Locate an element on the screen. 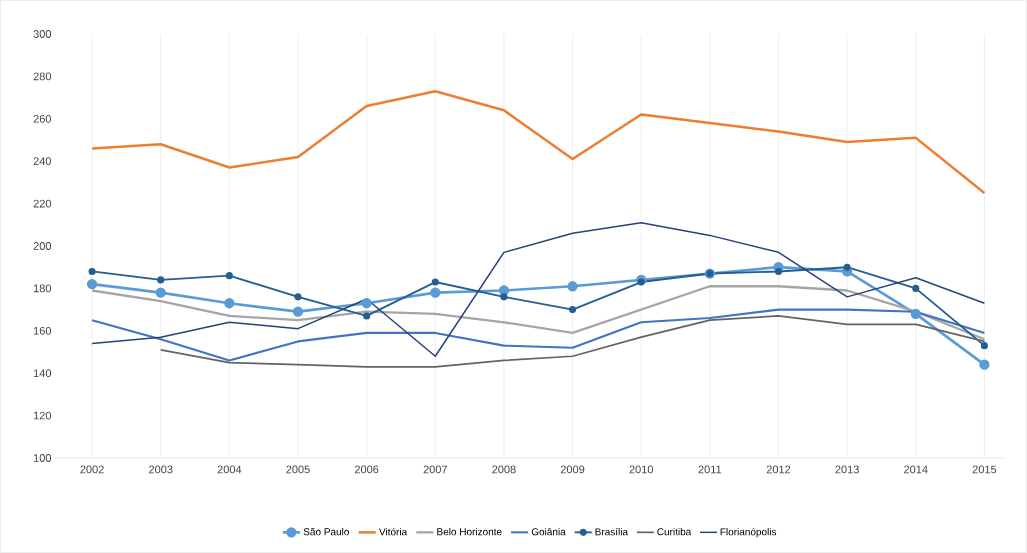 Image resolution: width=1027 pixels, height=553 pixels. y-tick-label: 100 is located at coordinates (42, 458).